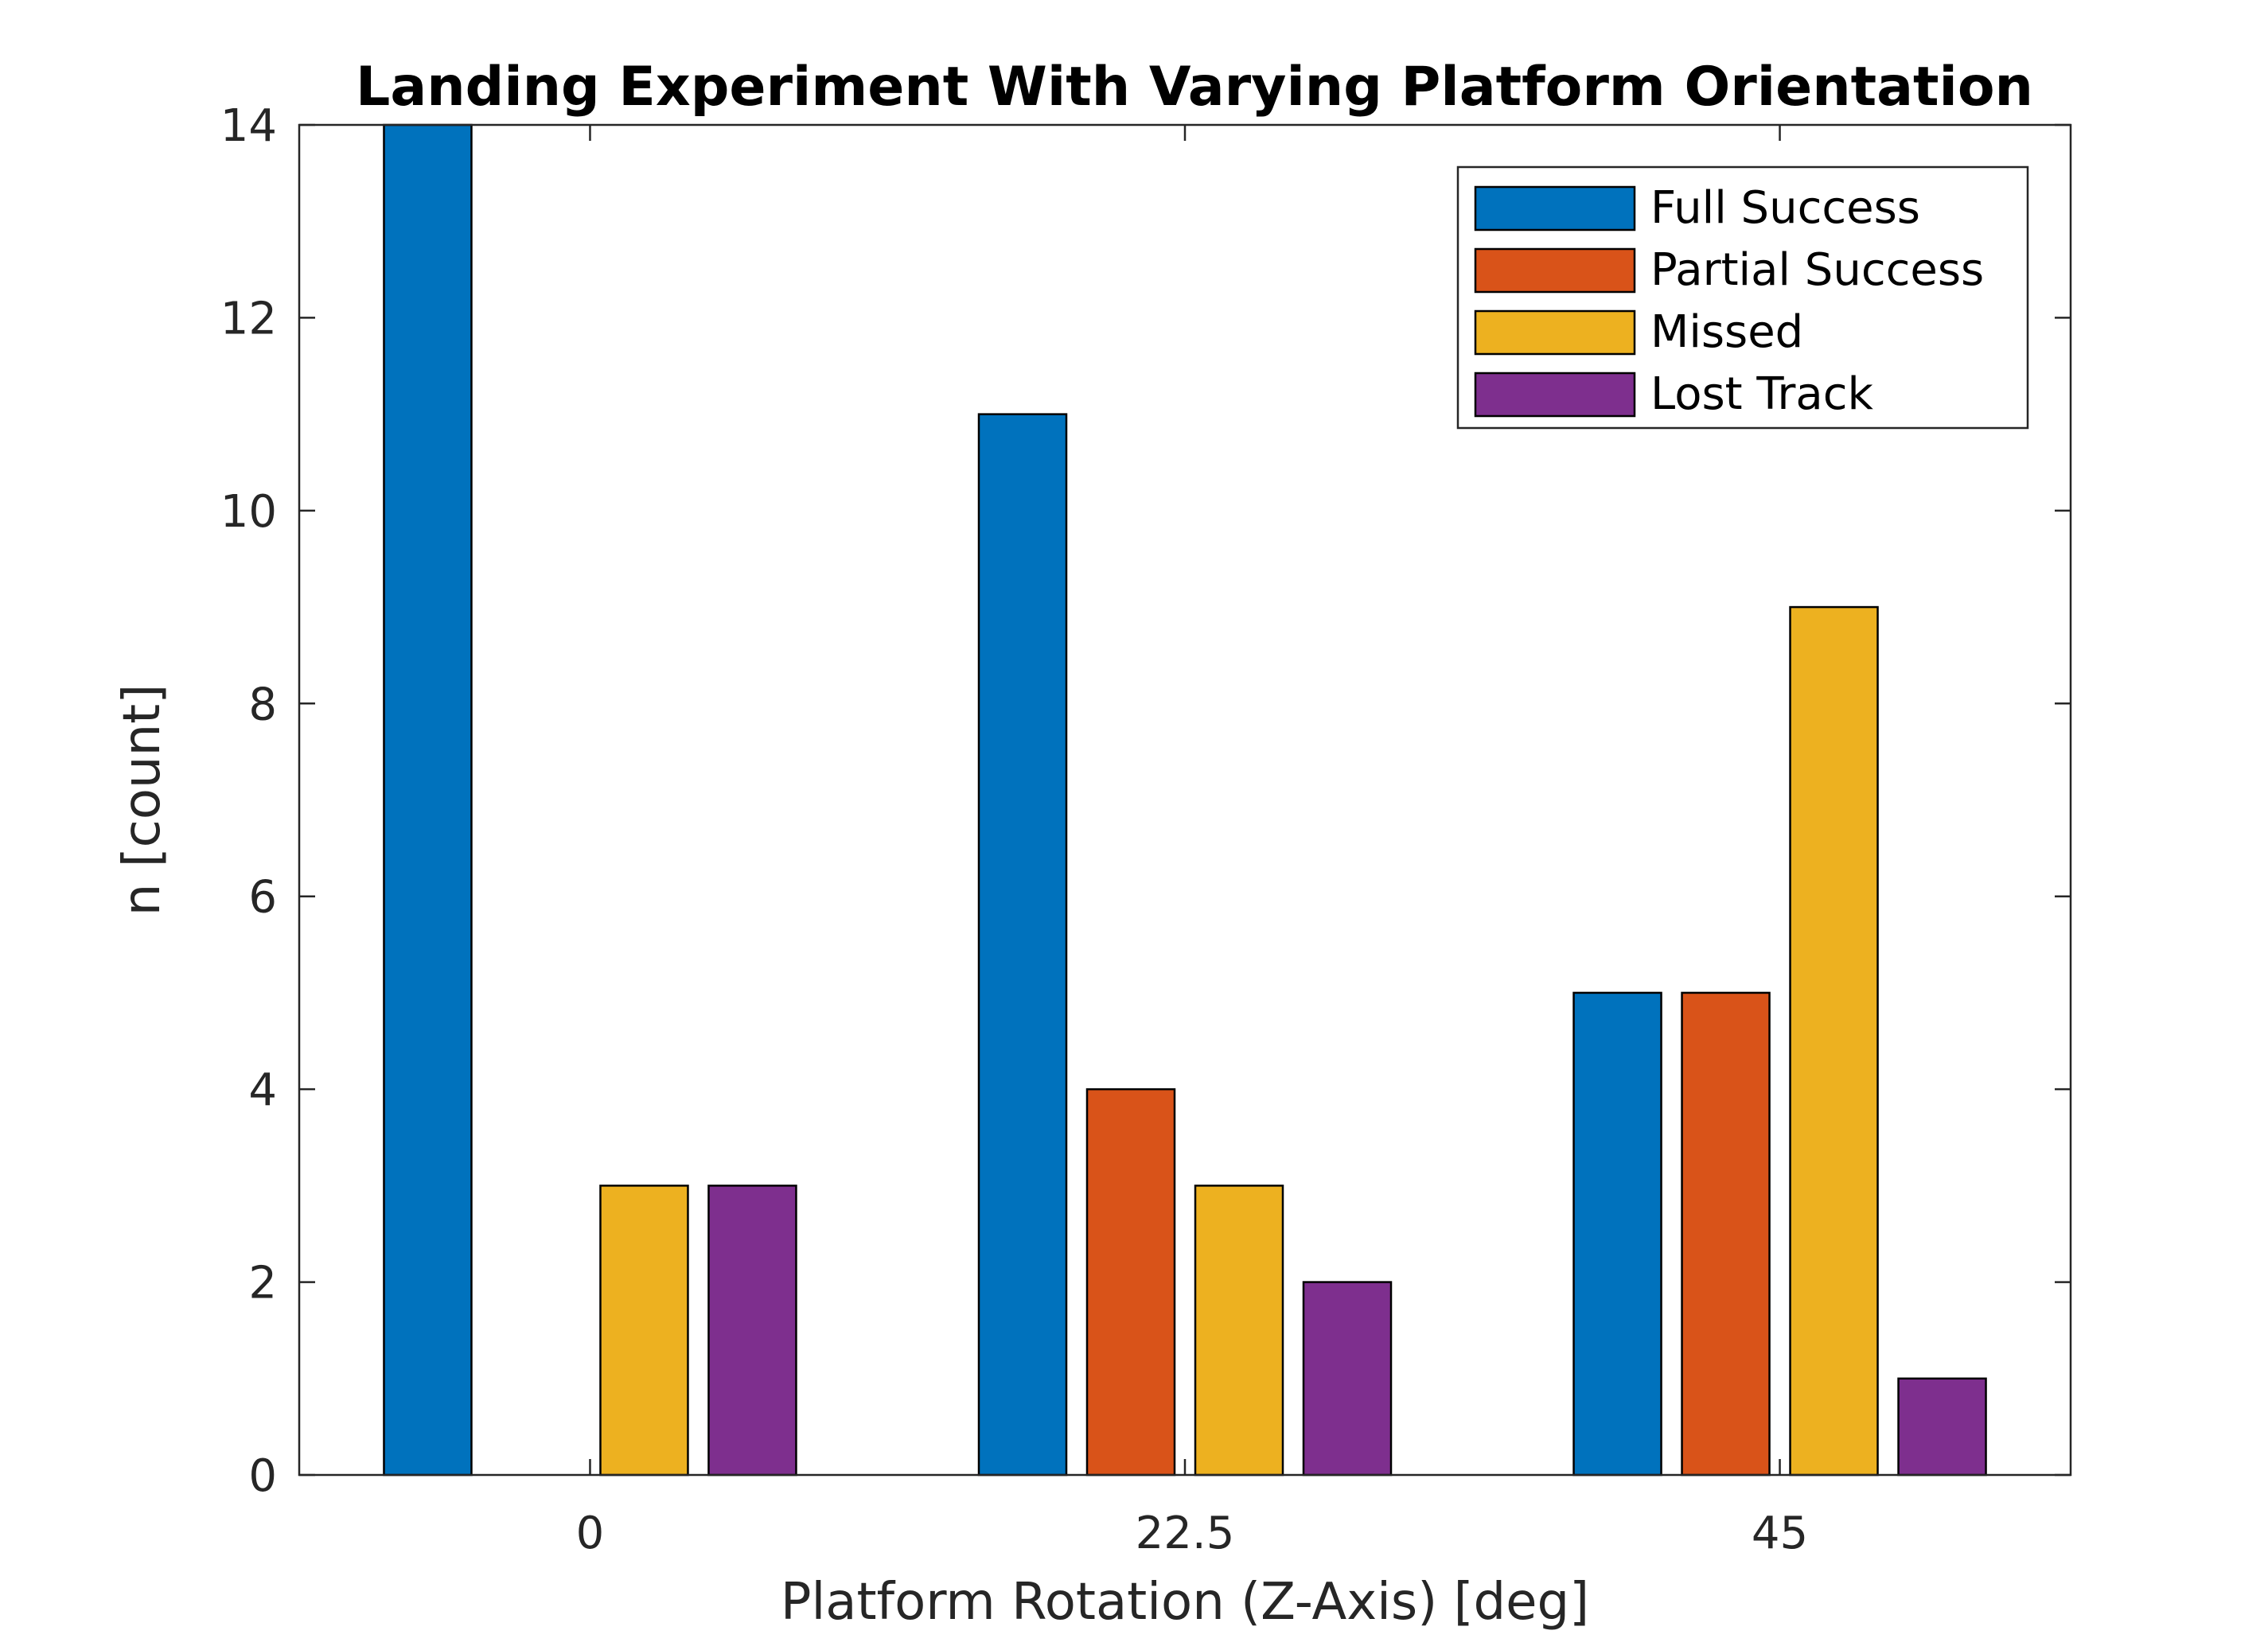  I want to click on y-tick-label: 0, so click(262, 1476).